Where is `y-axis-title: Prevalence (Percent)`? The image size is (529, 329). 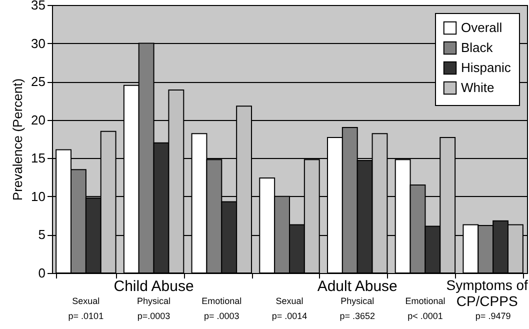 y-axis-title: Prevalence (Percent) is located at coordinates (18, 139).